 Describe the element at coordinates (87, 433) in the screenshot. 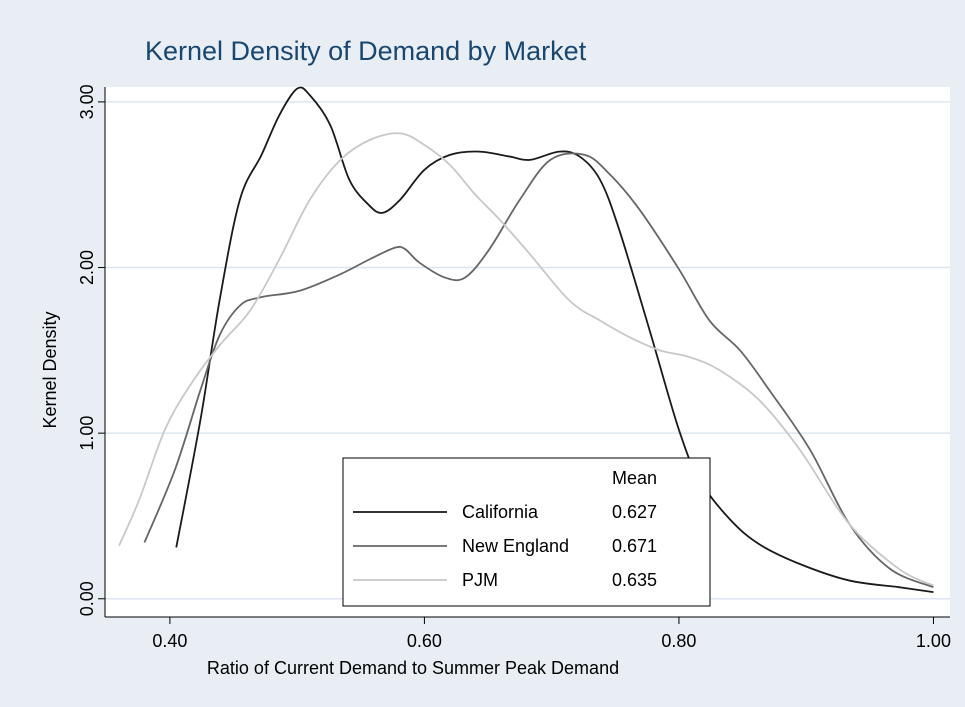

I see `y-tick-label: 1.00` at that location.